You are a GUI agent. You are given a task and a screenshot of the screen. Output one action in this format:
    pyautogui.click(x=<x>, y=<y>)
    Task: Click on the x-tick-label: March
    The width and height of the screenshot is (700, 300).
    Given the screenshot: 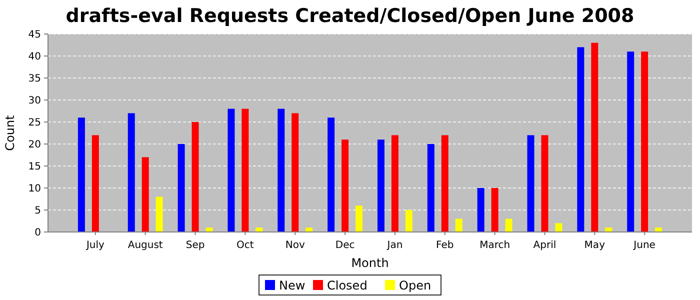 What is the action you would take?
    pyautogui.click(x=495, y=245)
    